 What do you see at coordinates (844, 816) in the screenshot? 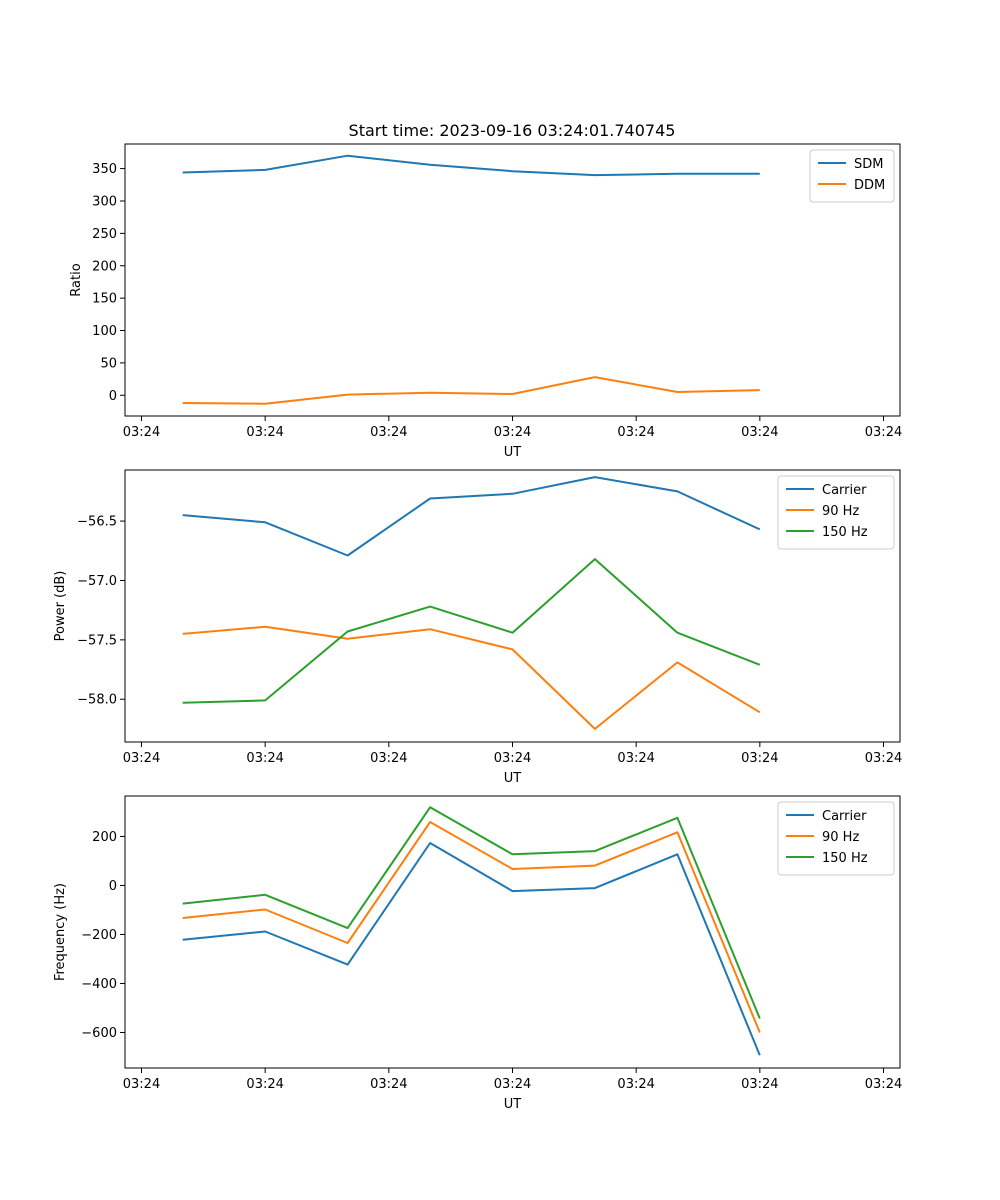
I see `legend-label-frequency-0: Carrier` at bounding box center [844, 816].